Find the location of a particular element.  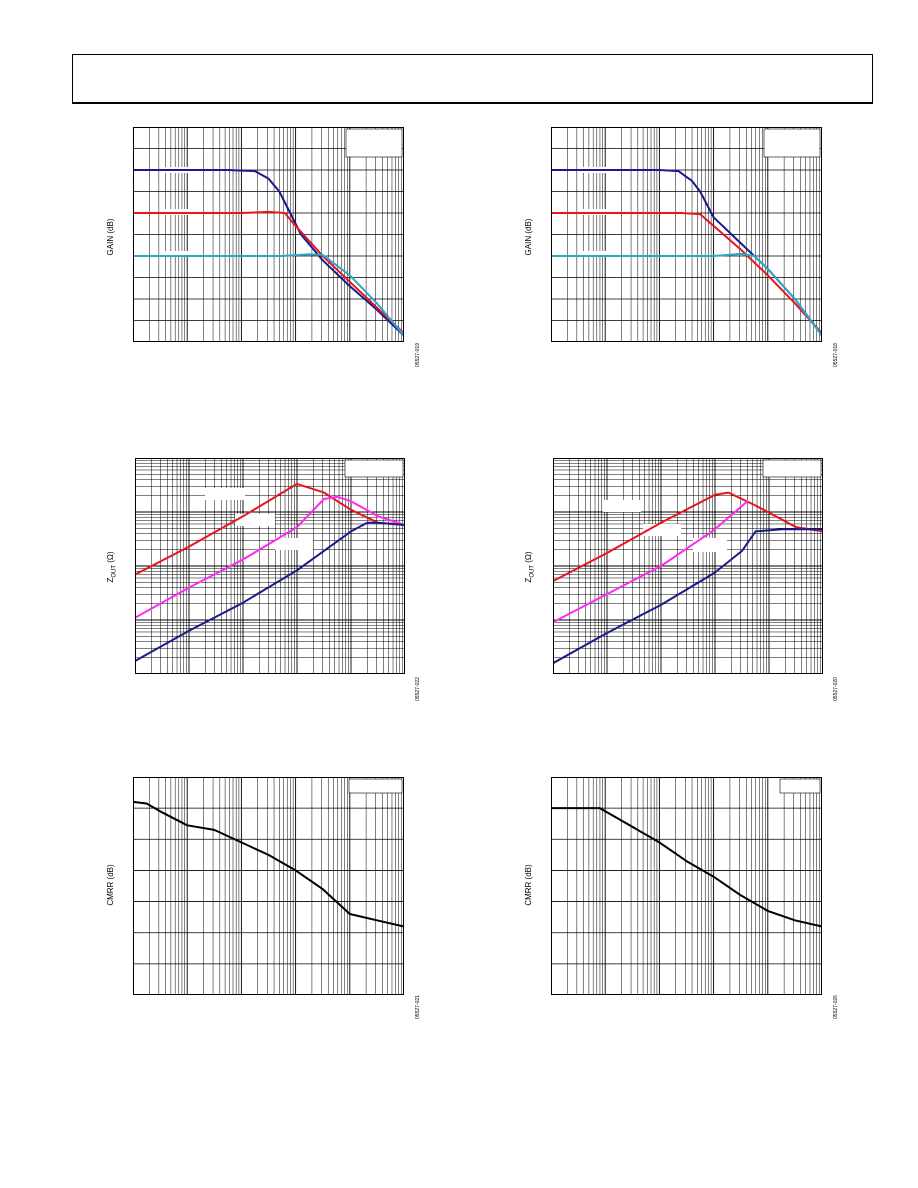

figure-code: 05527-018 is located at coordinates (836, 355).